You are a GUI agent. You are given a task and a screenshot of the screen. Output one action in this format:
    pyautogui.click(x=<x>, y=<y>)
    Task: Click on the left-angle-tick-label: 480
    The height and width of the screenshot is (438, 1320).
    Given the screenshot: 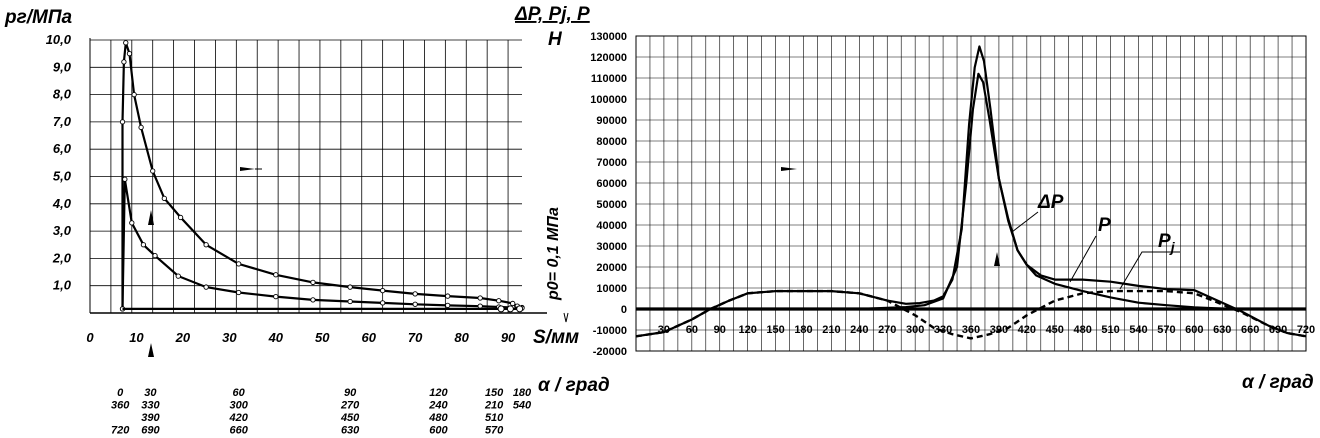 What is the action you would take?
    pyautogui.click(x=438, y=418)
    